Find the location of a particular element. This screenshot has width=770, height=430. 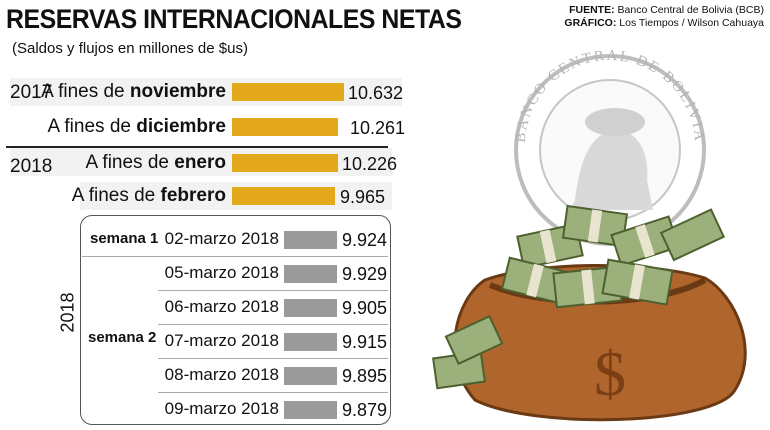

grafico-label: GRÁFICO: is located at coordinates (590, 23).